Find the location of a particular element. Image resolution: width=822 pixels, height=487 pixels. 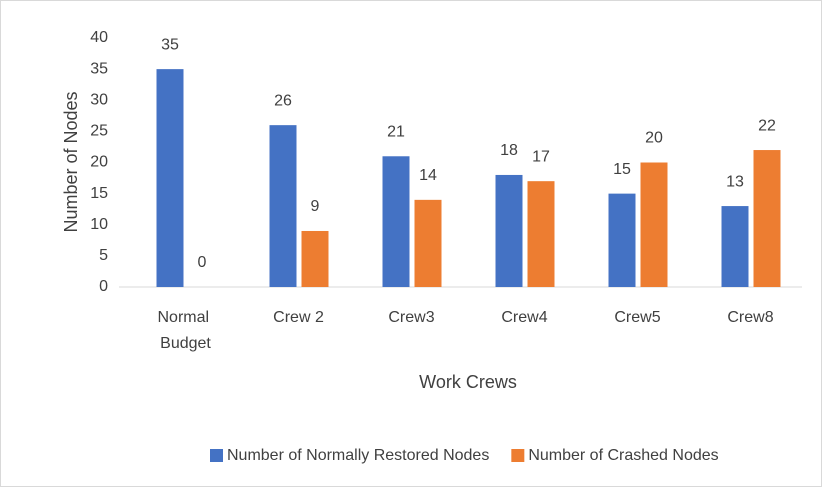

y-tick-label: 30 is located at coordinates (99, 99).